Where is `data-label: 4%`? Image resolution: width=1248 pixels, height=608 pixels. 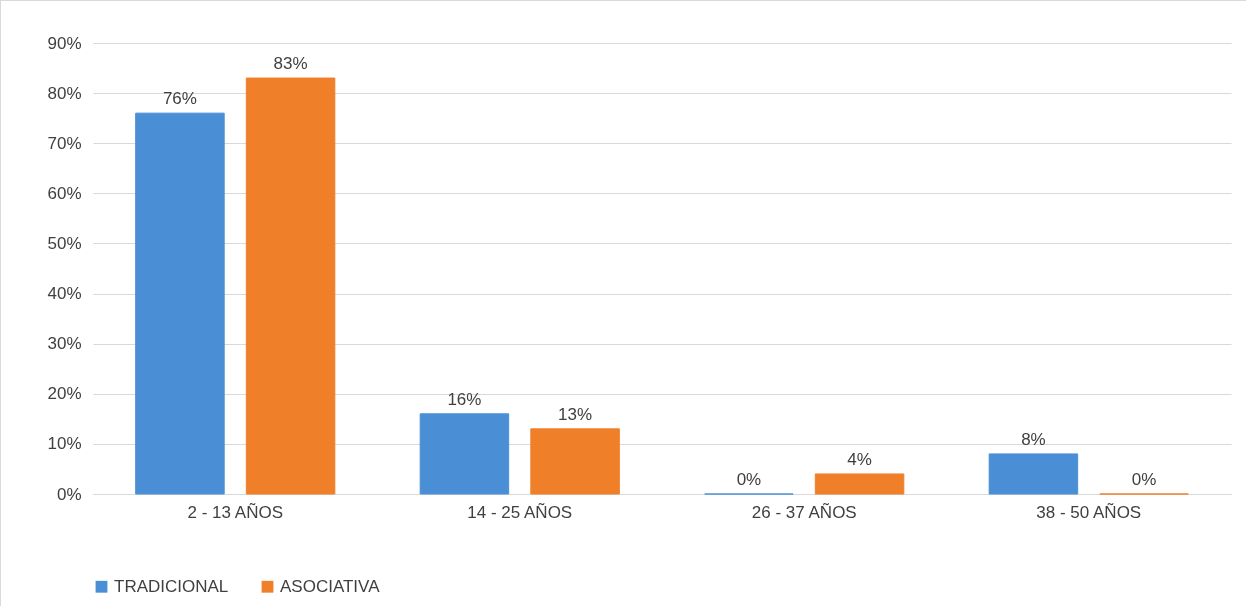
data-label: 4% is located at coordinates (859, 459).